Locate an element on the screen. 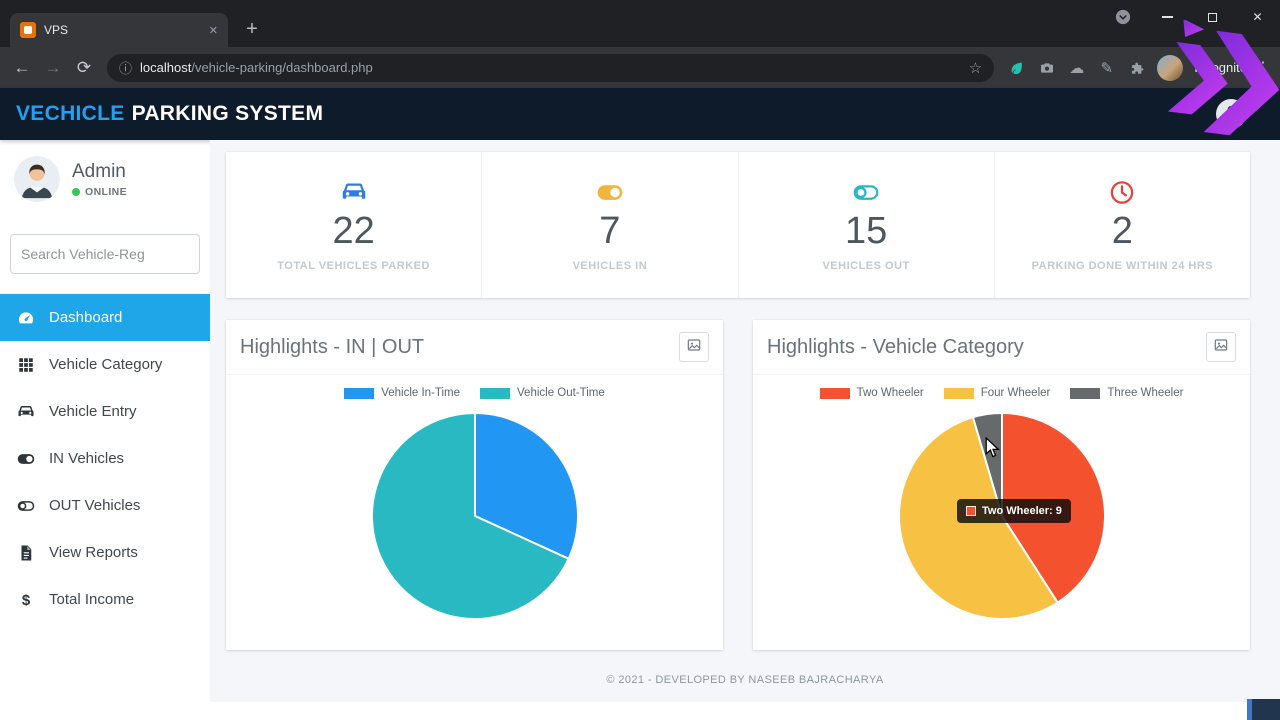 The height and width of the screenshot is (720, 1280). browser-menu-icon: ⋮ is located at coordinates (1263, 68).